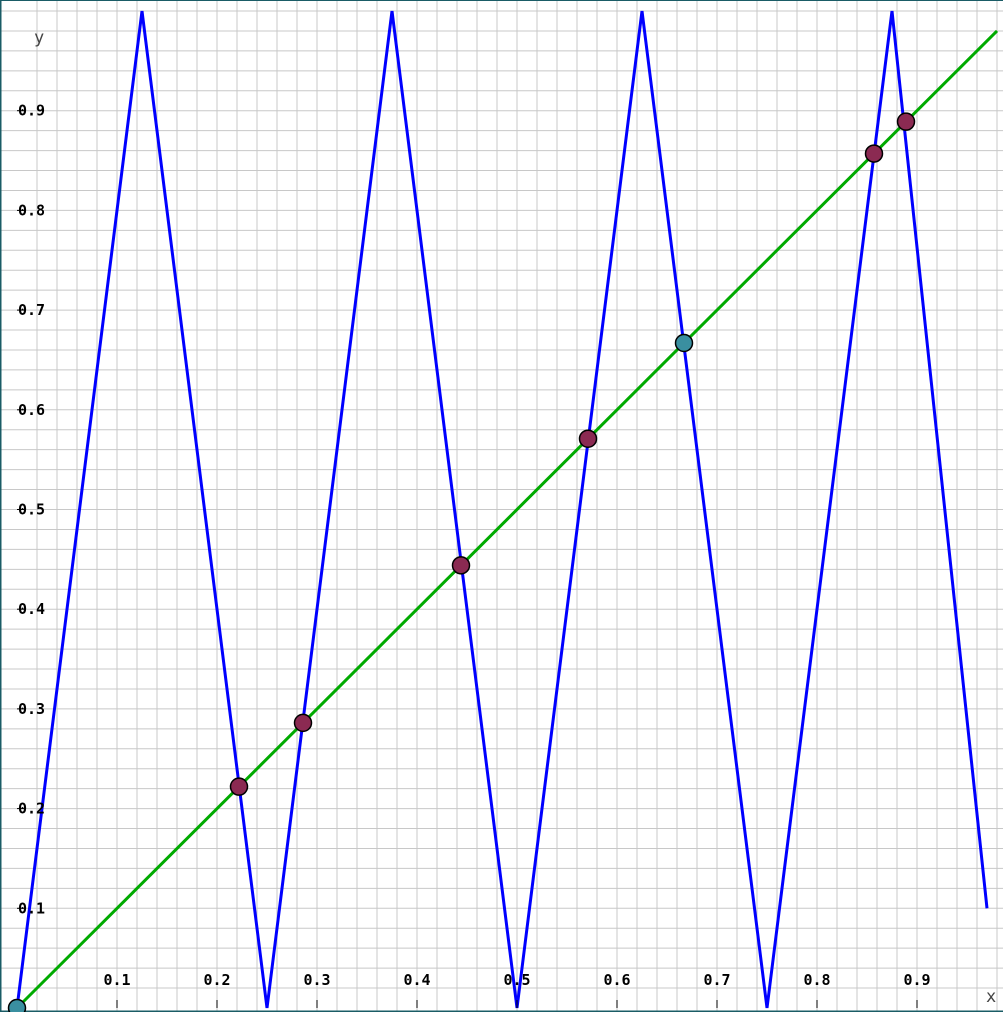 Image resolution: width=1003 pixels, height=1012 pixels. I want to click on x-axis-label: x, so click(991, 997).